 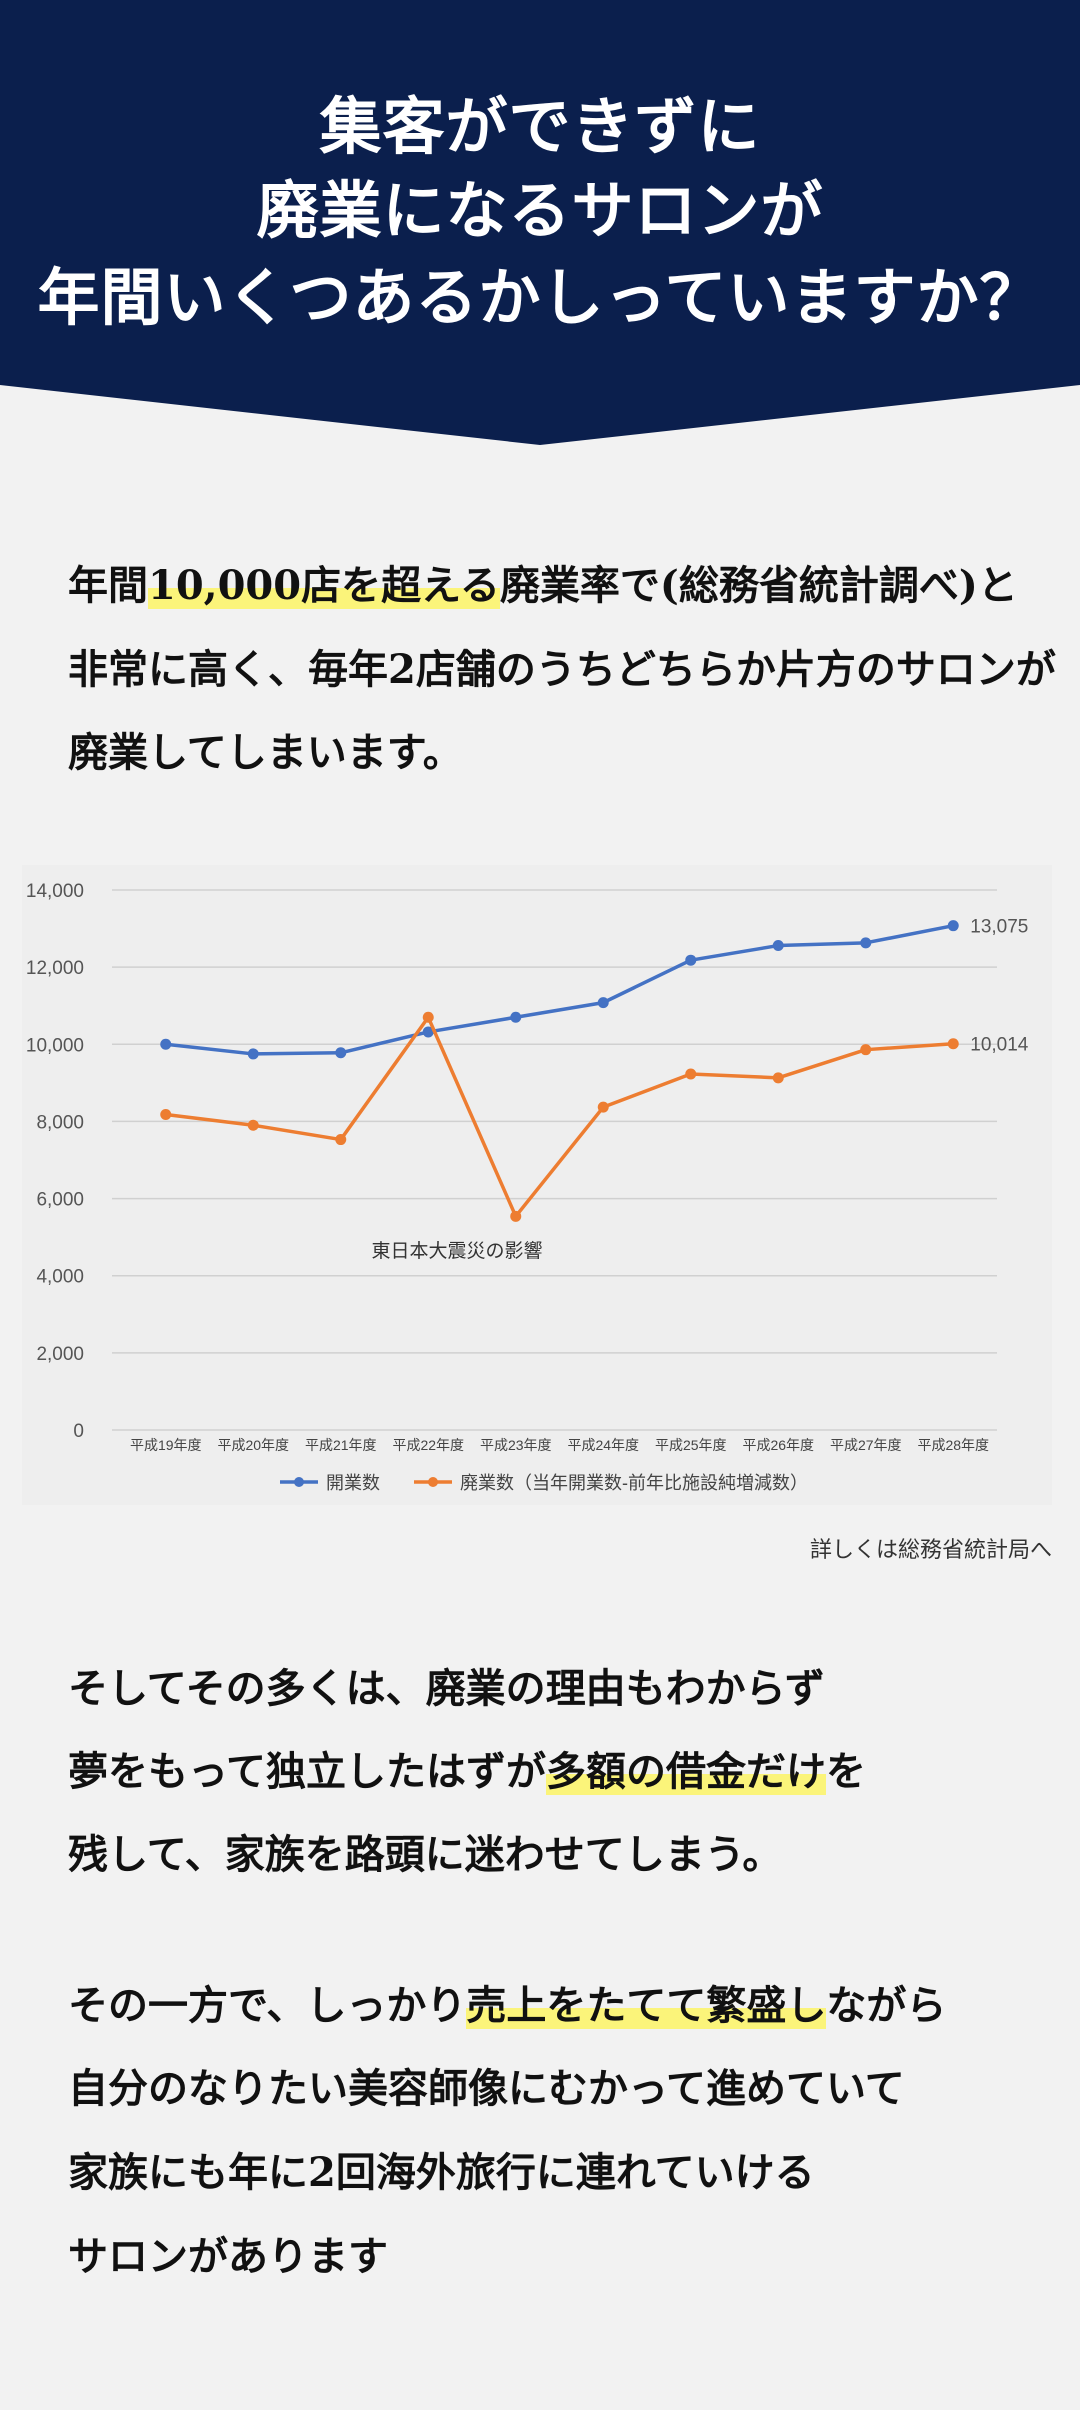 I want to click on body2-line-2-pre: 夢をもって独立したはずが, so click(x=307, y=1771).